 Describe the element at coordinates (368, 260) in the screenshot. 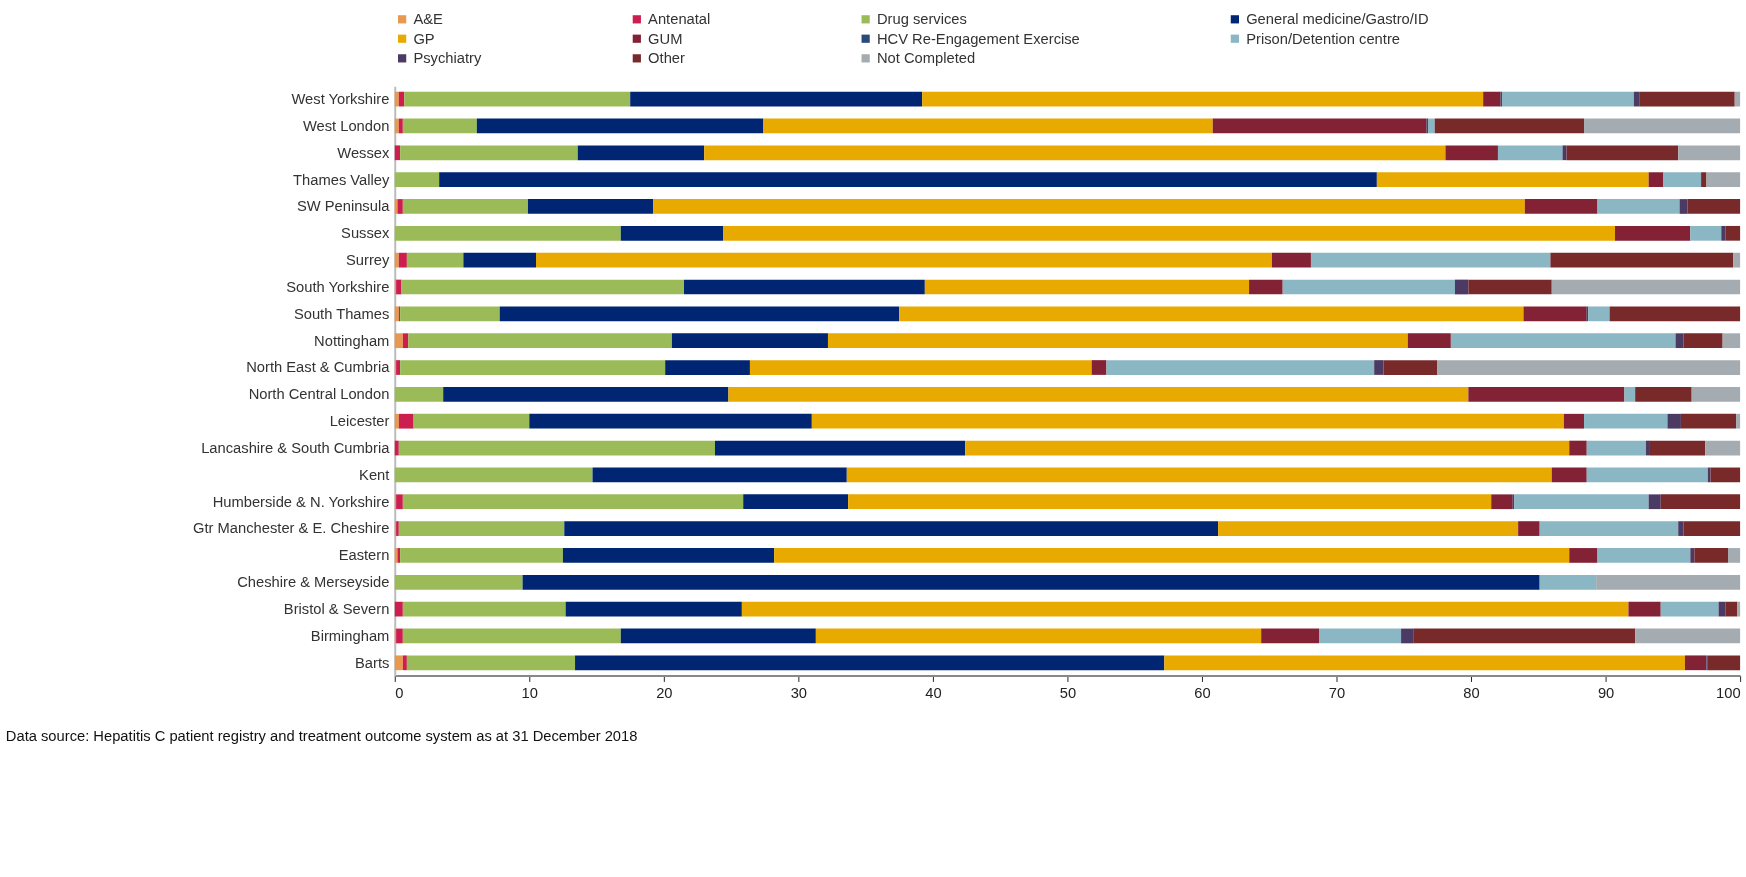

I see `y-tick-label: Surrey` at that location.